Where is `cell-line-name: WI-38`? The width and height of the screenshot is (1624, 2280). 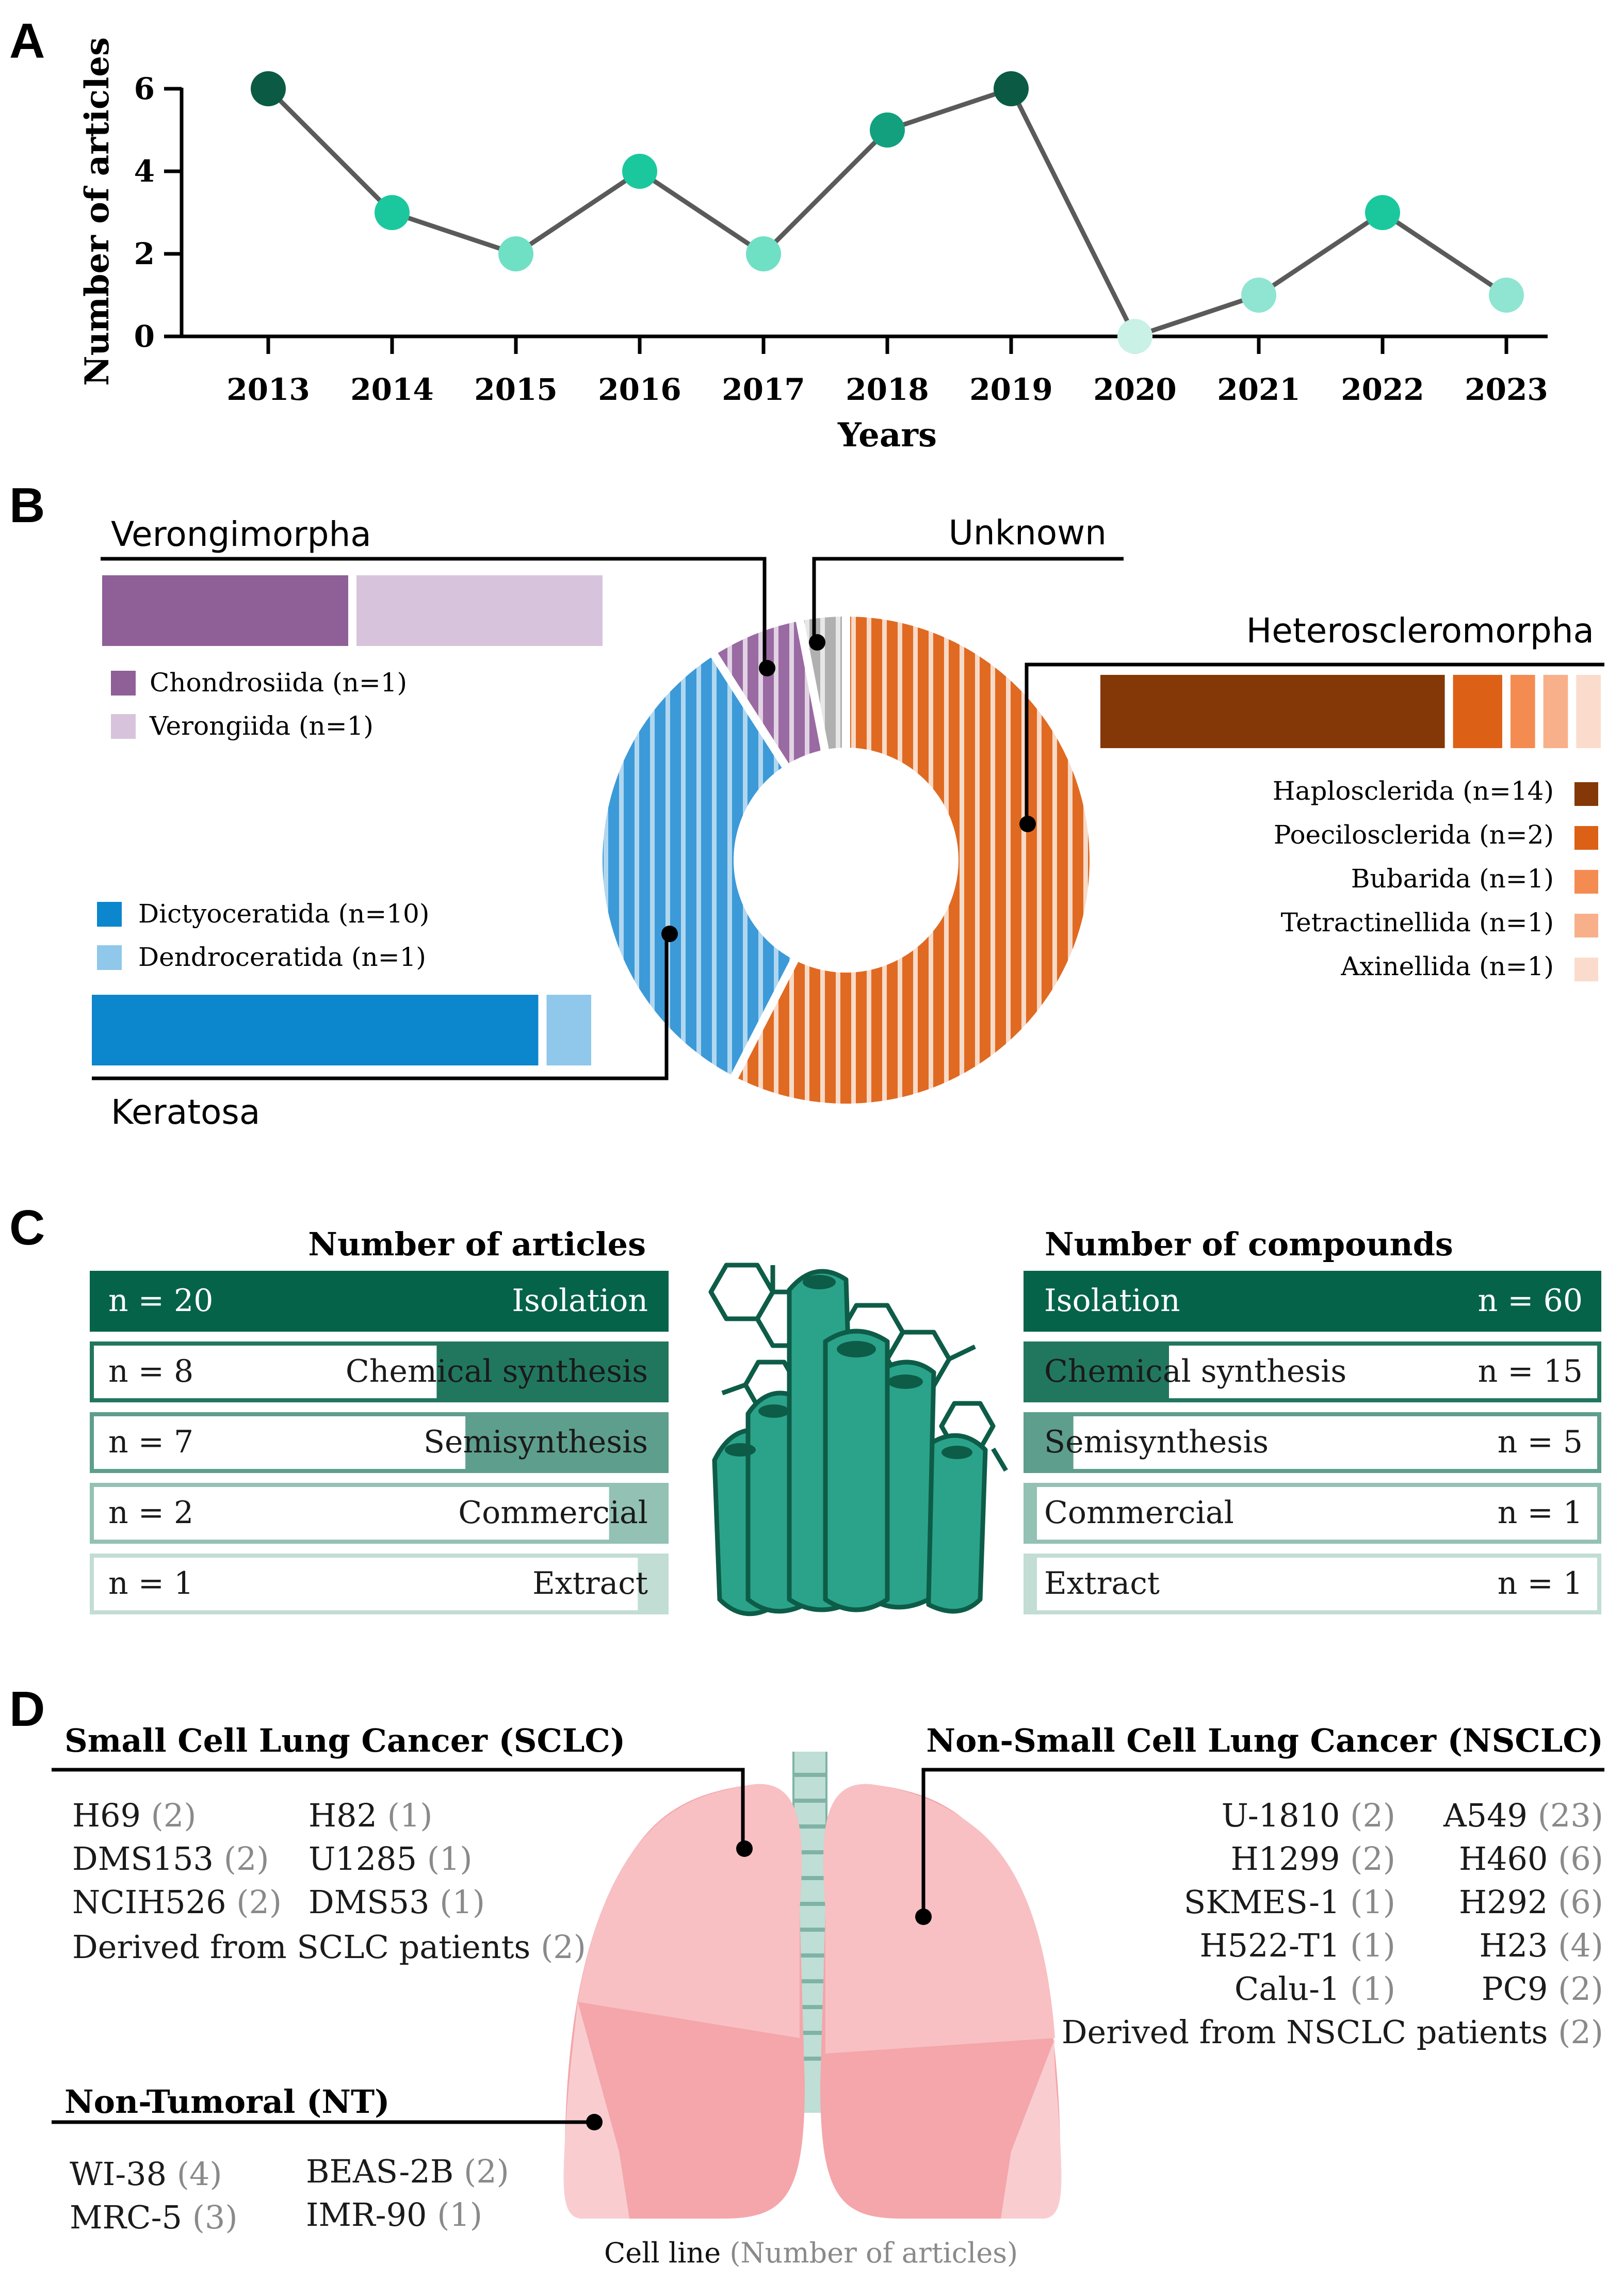
cell-line-name: WI-38 is located at coordinates (123, 2174).